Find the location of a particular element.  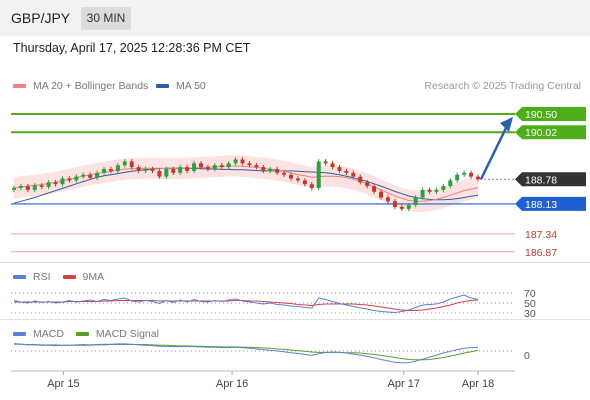

macd-signal-line is located at coordinates (246, 352).